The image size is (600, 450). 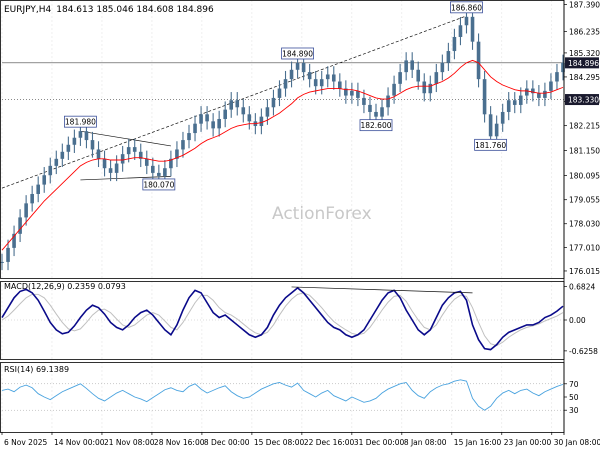 I want to click on price-tick-label: 177.010, so click(x=584, y=248).